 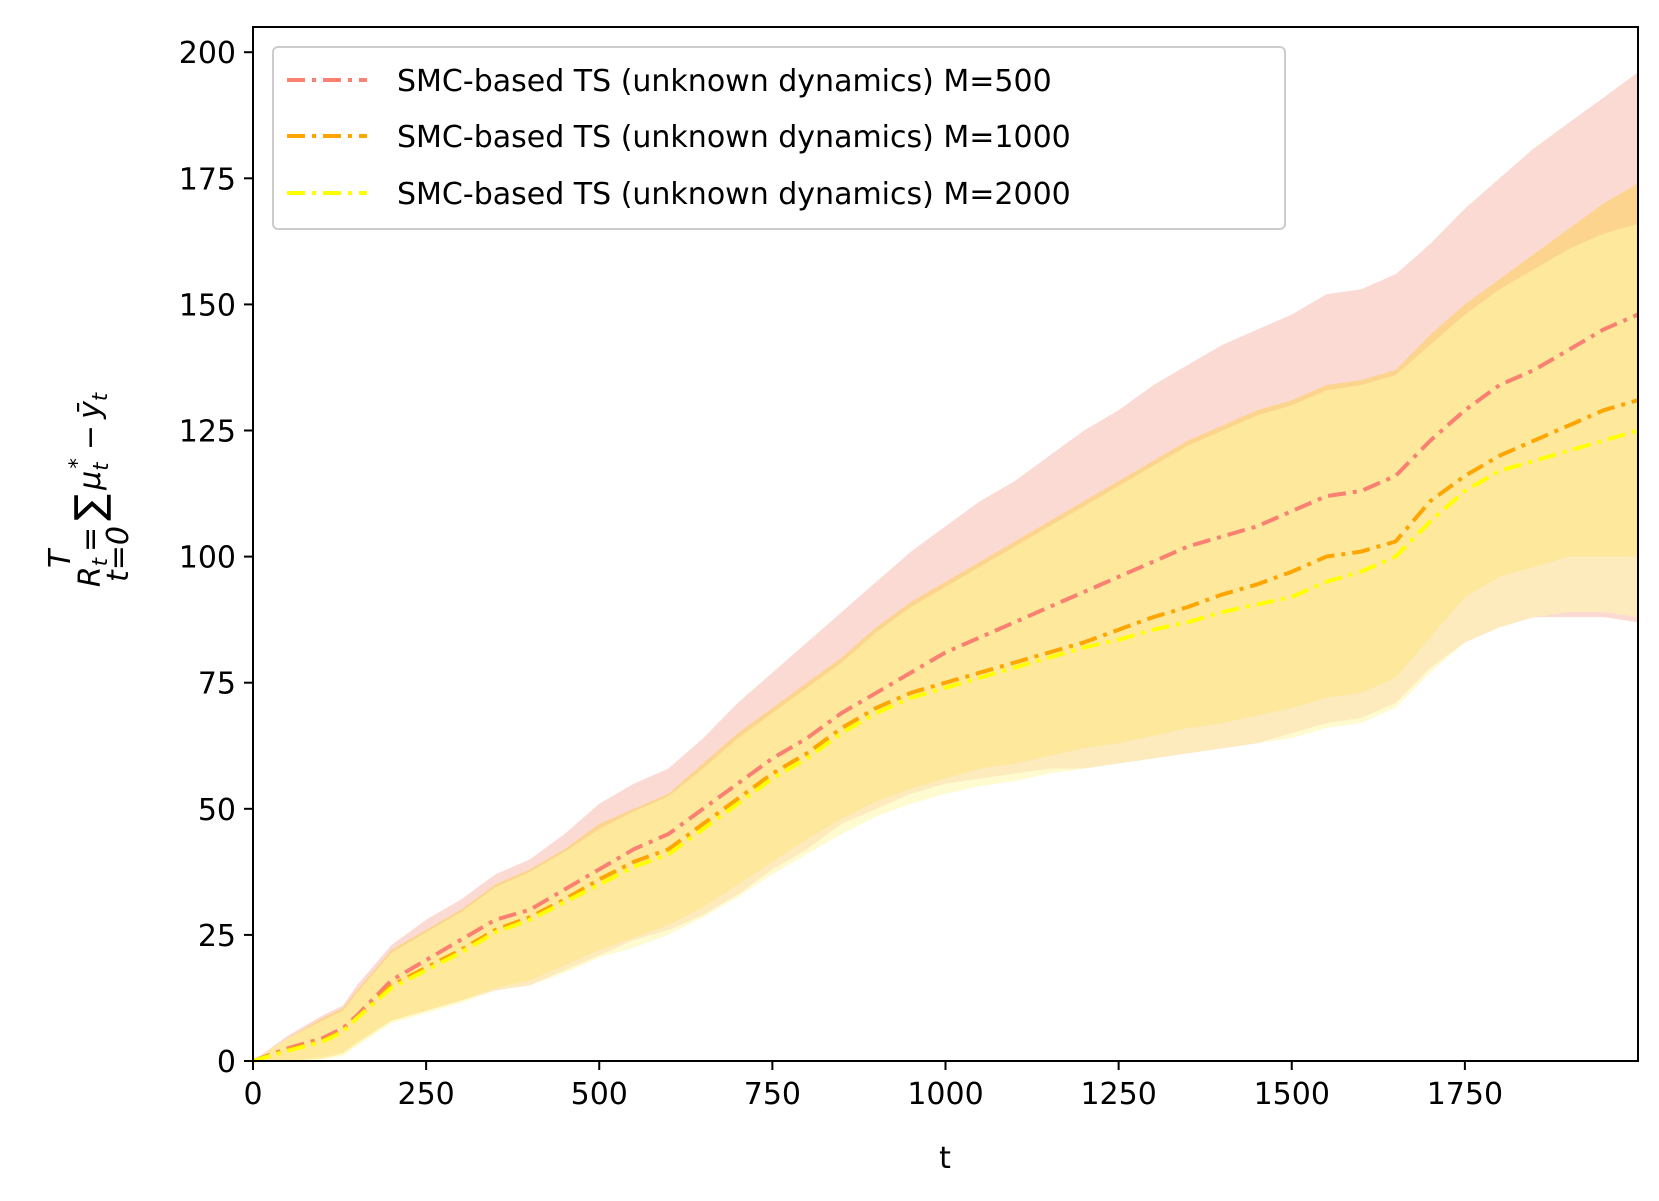 What do you see at coordinates (207, 179) in the screenshot?
I see `y-tick-label-175: 175` at bounding box center [207, 179].